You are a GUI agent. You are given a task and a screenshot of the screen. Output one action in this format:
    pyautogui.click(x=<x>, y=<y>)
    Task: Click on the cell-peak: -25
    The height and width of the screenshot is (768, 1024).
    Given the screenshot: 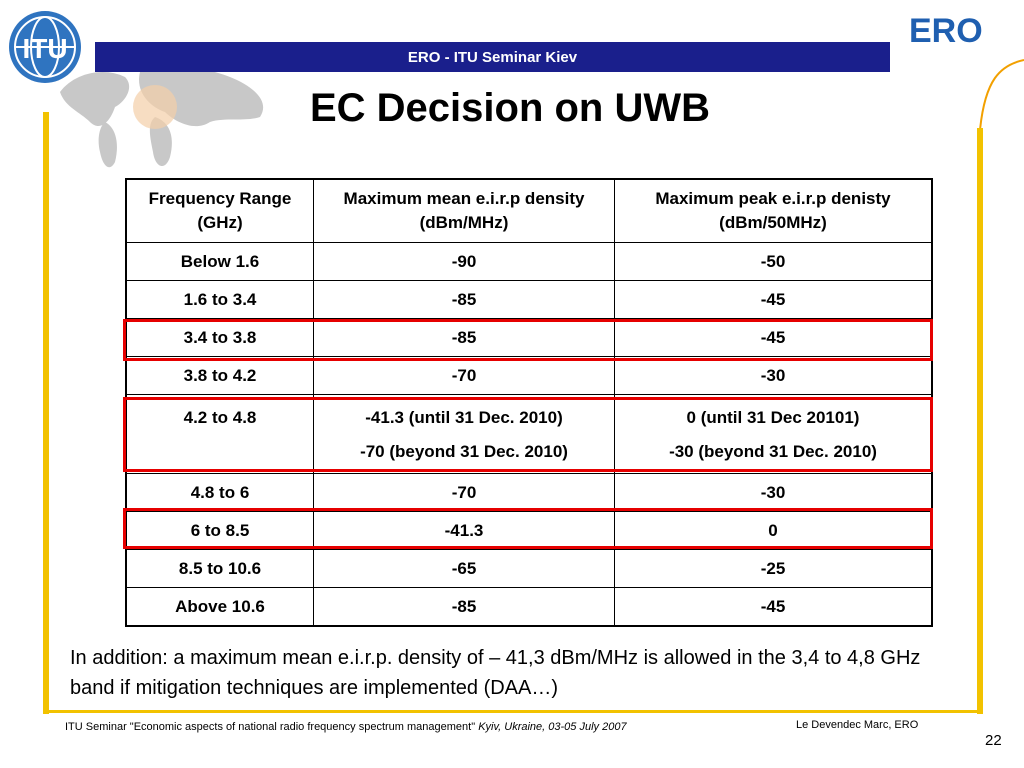 What is the action you would take?
    pyautogui.click(x=773, y=568)
    